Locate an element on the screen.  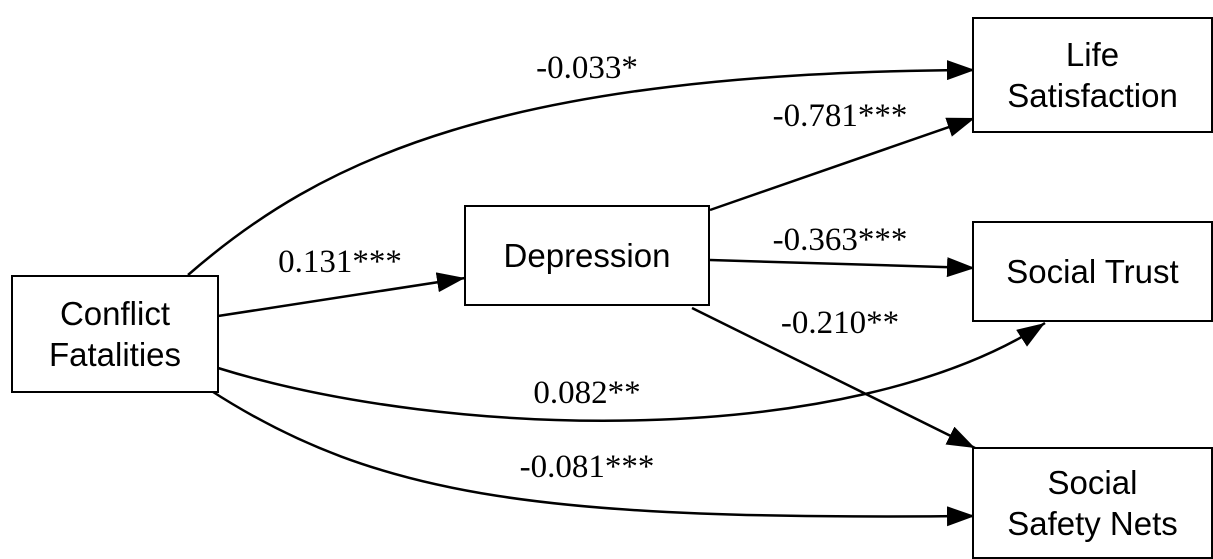
edge-conflict-to-depression is located at coordinates (341, 295).